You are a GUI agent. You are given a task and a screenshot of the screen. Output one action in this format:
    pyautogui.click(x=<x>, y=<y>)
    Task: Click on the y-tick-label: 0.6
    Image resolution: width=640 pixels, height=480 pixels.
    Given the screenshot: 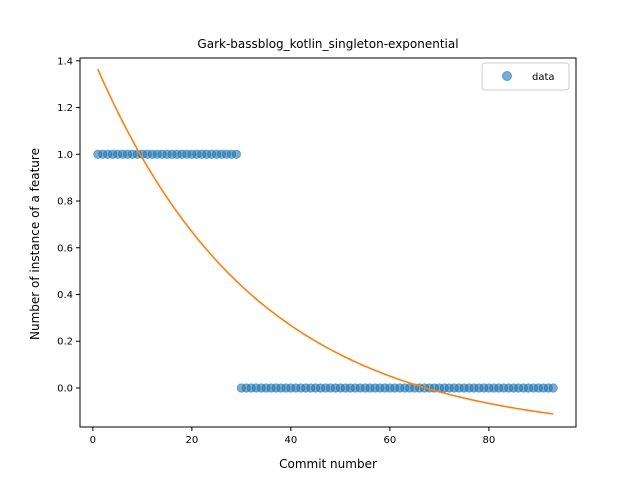 What is the action you would take?
    pyautogui.click(x=65, y=248)
    